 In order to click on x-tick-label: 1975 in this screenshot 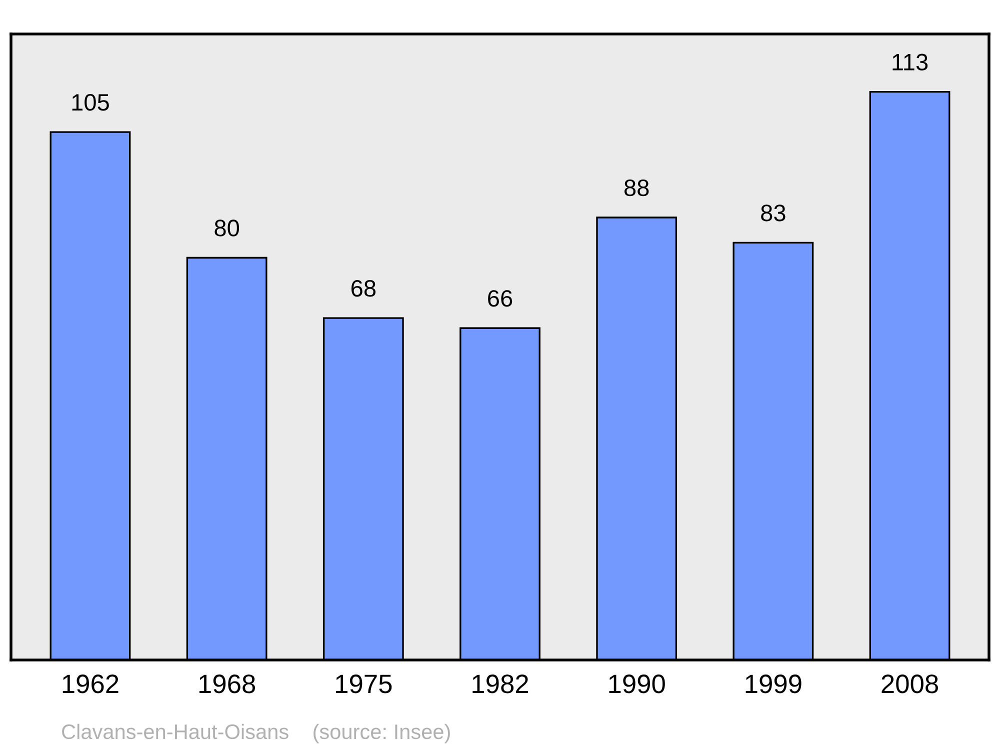, I will do `click(364, 684)`.